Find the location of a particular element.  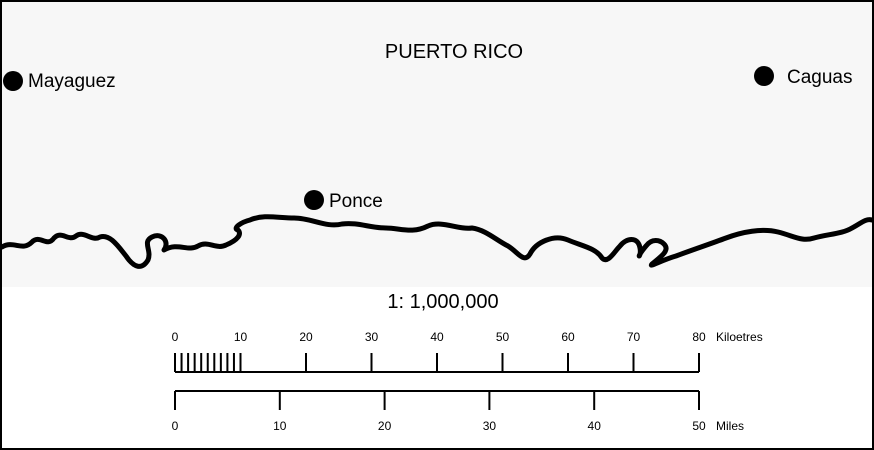

city-label-ponce: Ponce is located at coordinates (356, 201).